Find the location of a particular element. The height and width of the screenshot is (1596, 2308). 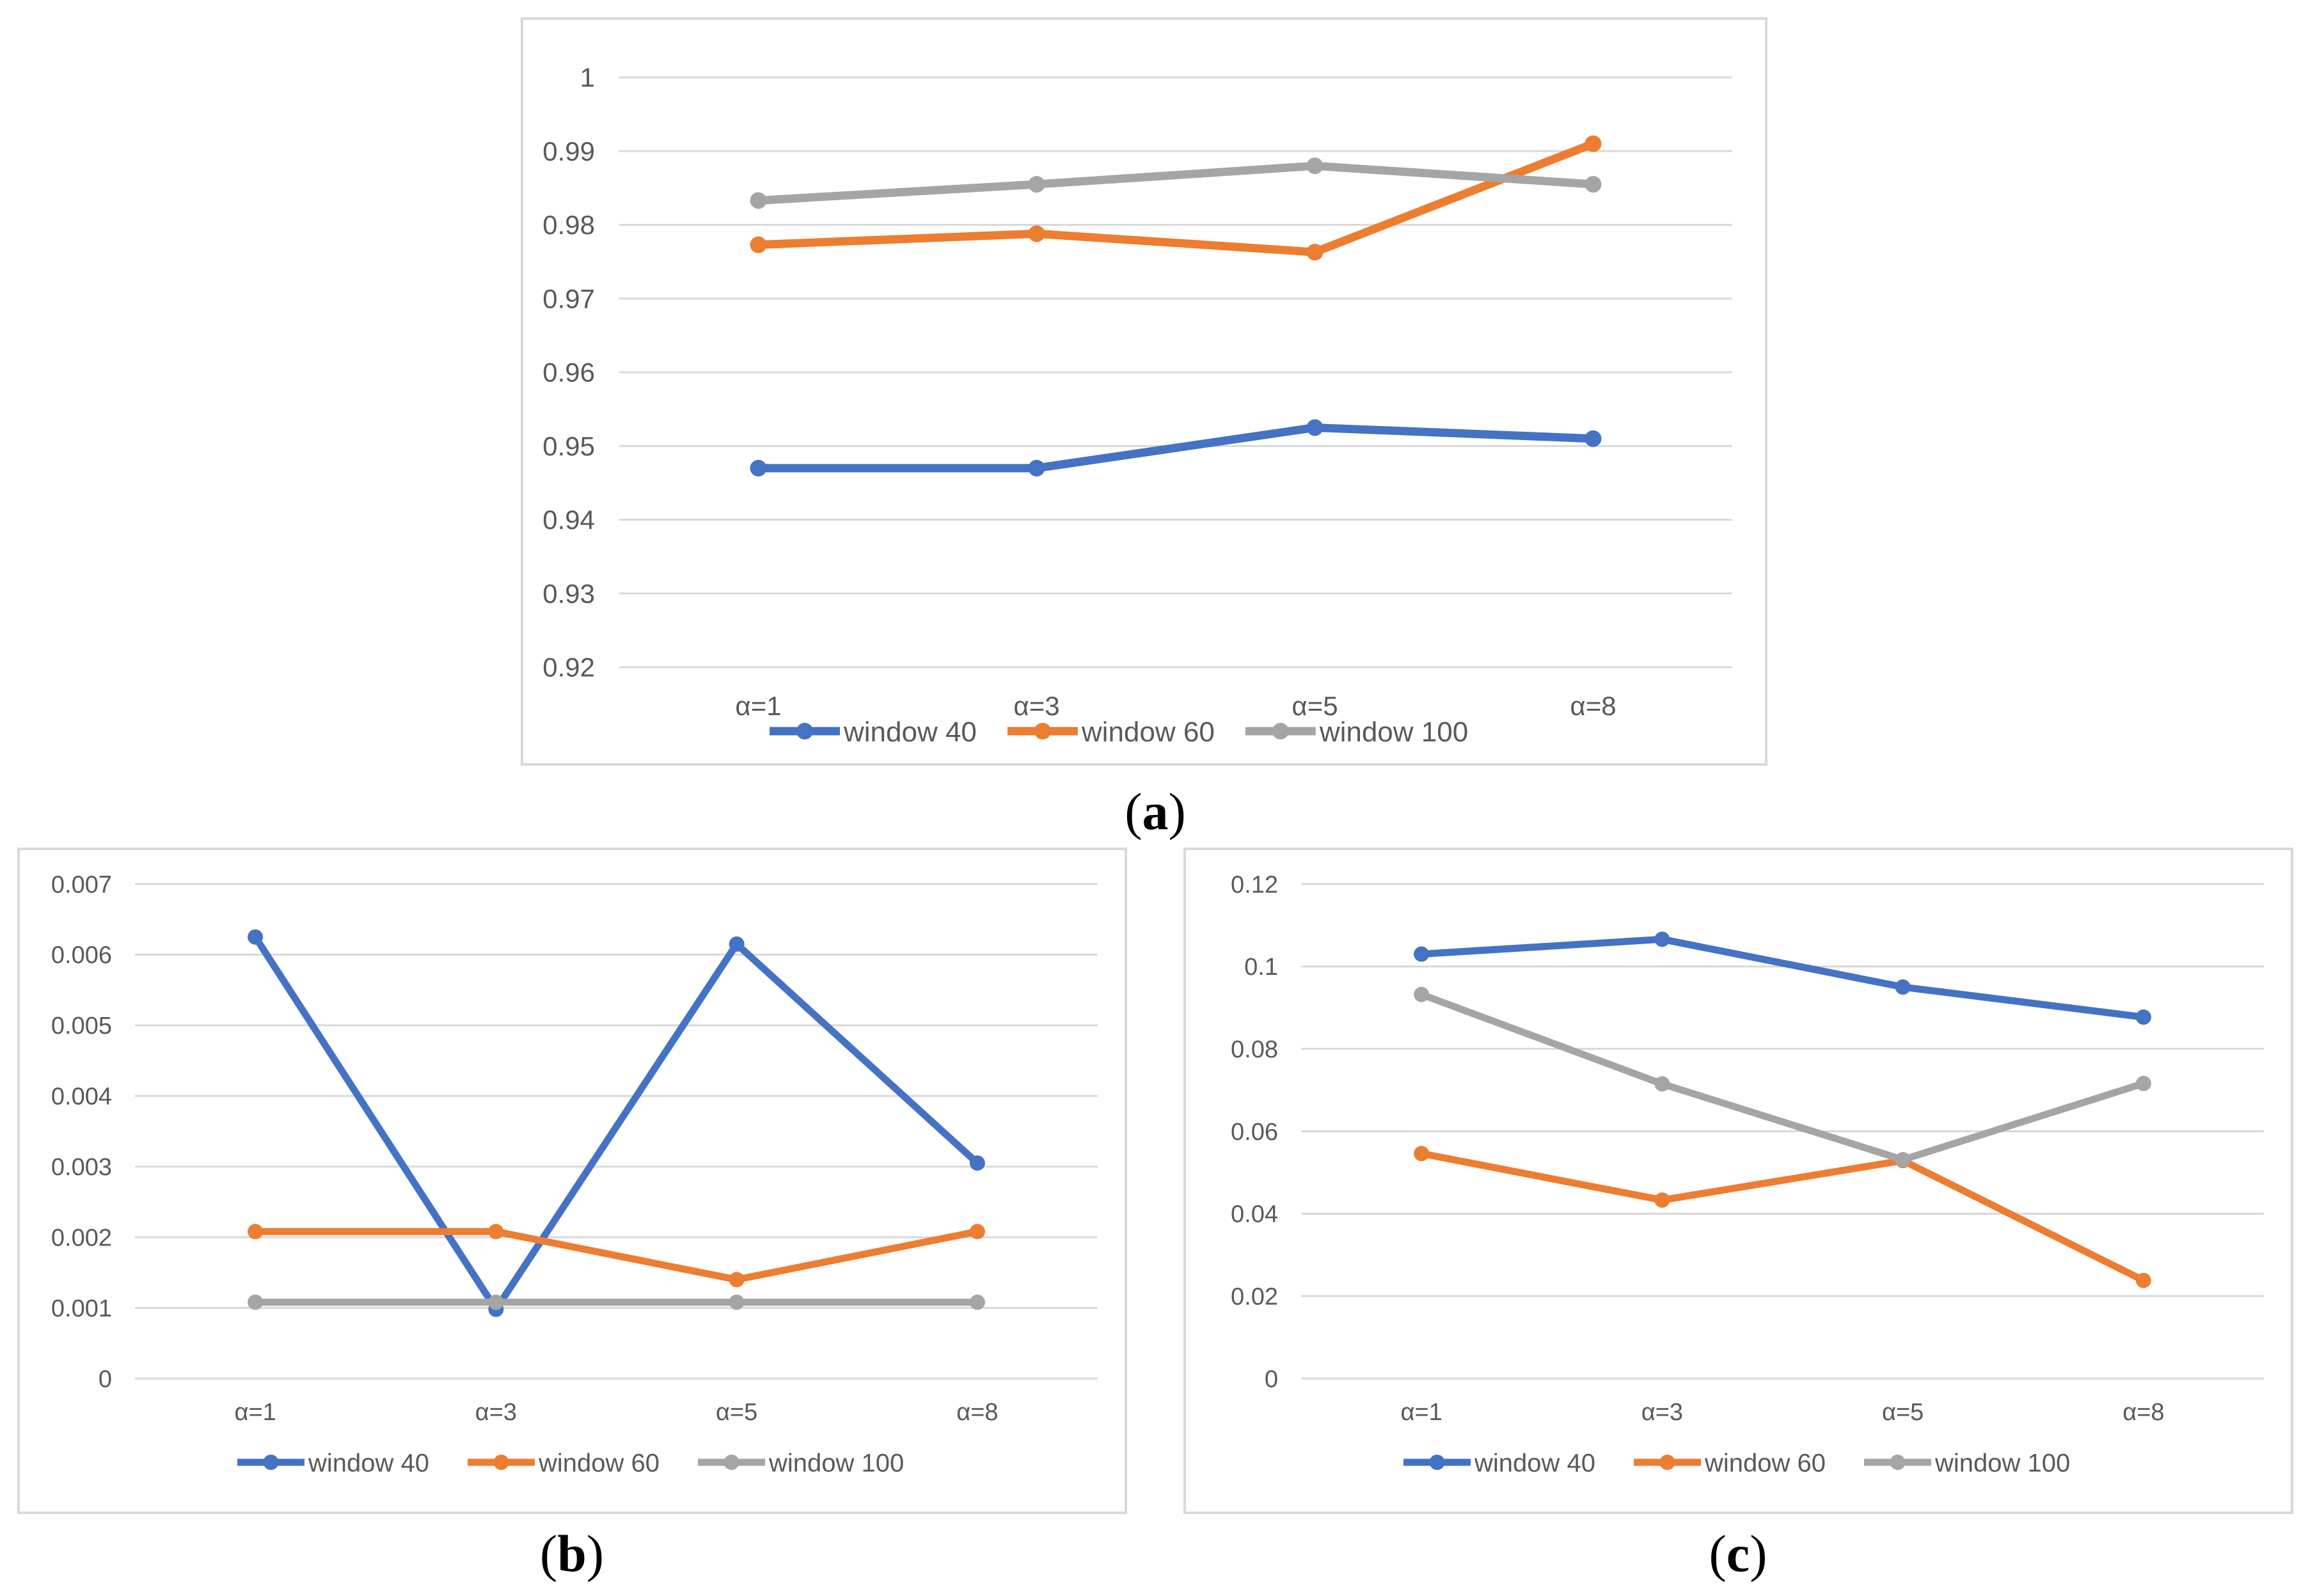

y-tick-label: 0.93 is located at coordinates (568, 593).